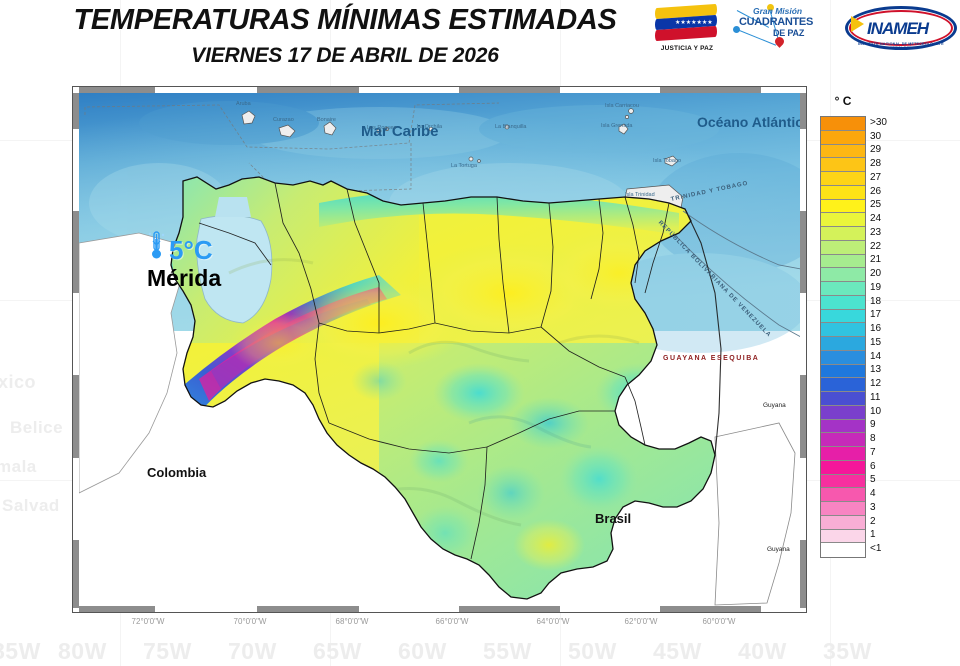 Image resolution: width=960 pixels, height=666 pixels. What do you see at coordinates (430, 127) in the screenshot?
I see `island-label-la-orchila: La Orchila` at bounding box center [430, 127].